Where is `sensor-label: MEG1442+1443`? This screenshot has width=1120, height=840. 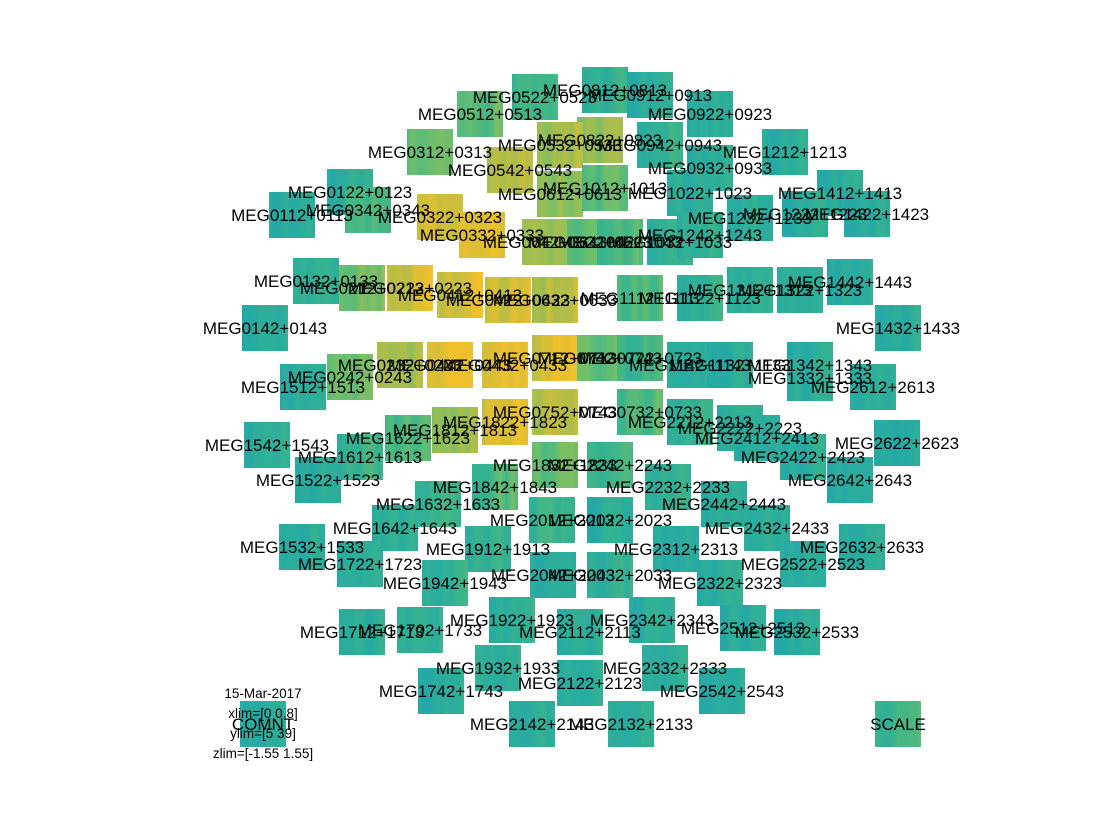
sensor-label: MEG1442+1443 is located at coordinates (850, 282).